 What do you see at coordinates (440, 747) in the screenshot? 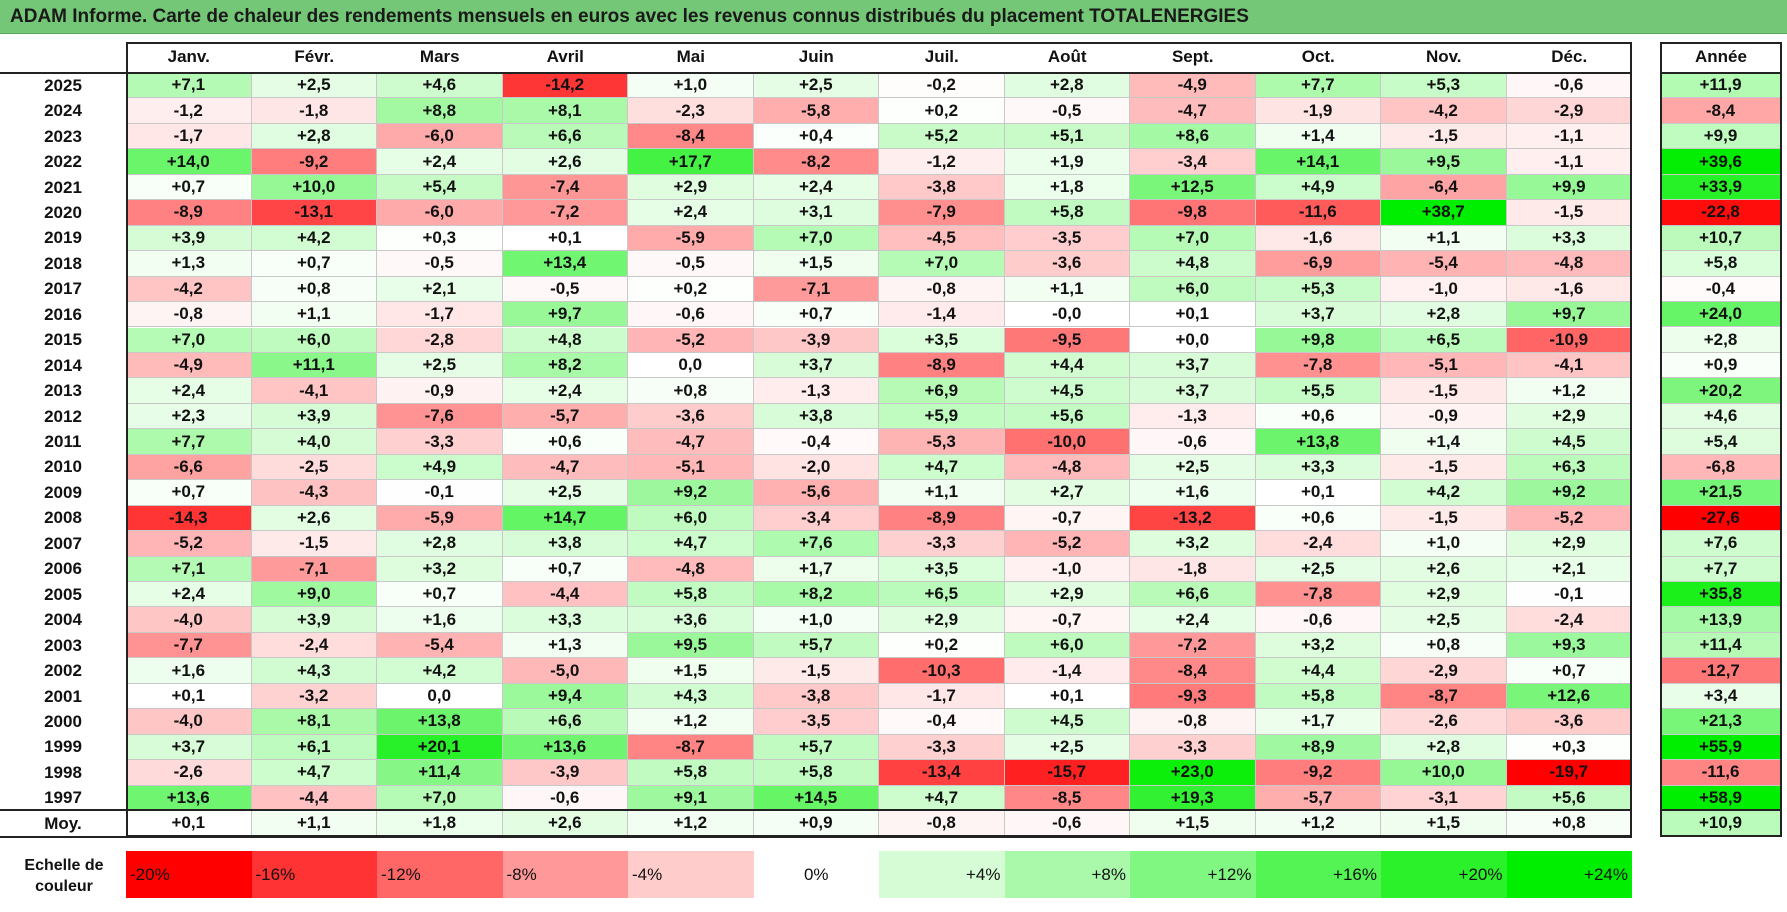
I see `heatmap-cell: +20,1` at bounding box center [440, 747].